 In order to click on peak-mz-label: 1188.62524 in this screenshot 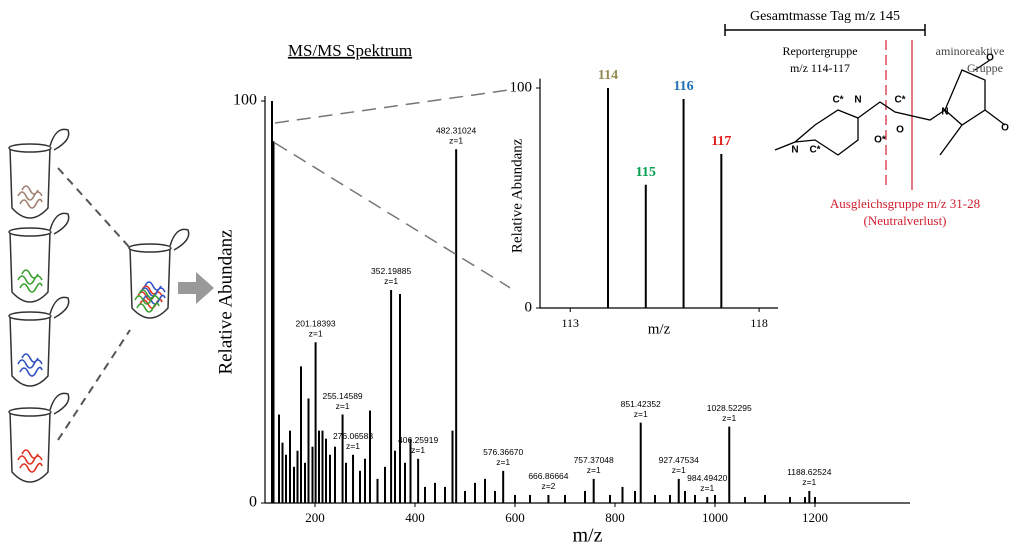, I will do `click(809, 472)`.